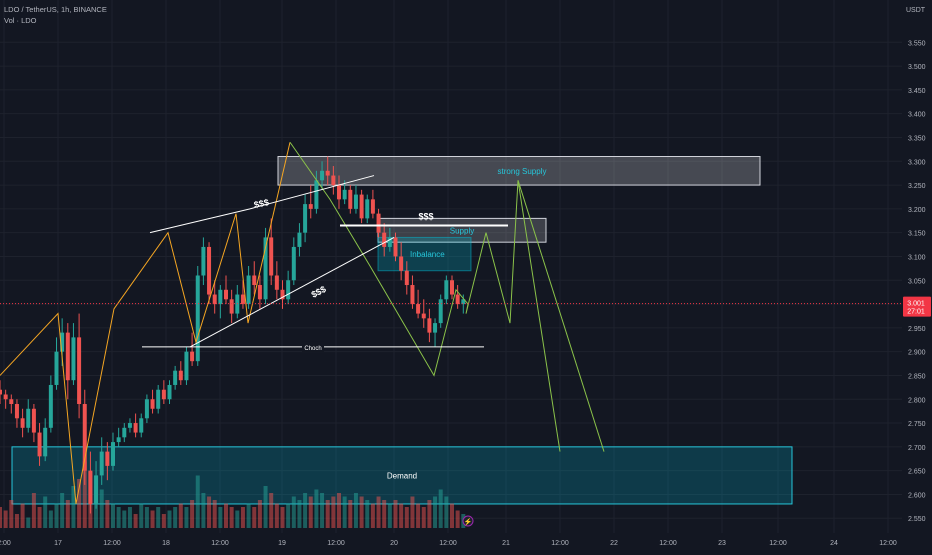 The height and width of the screenshot is (555, 932). What do you see at coordinates (917, 329) in the screenshot?
I see `price-tick-label: 2.950` at bounding box center [917, 329].